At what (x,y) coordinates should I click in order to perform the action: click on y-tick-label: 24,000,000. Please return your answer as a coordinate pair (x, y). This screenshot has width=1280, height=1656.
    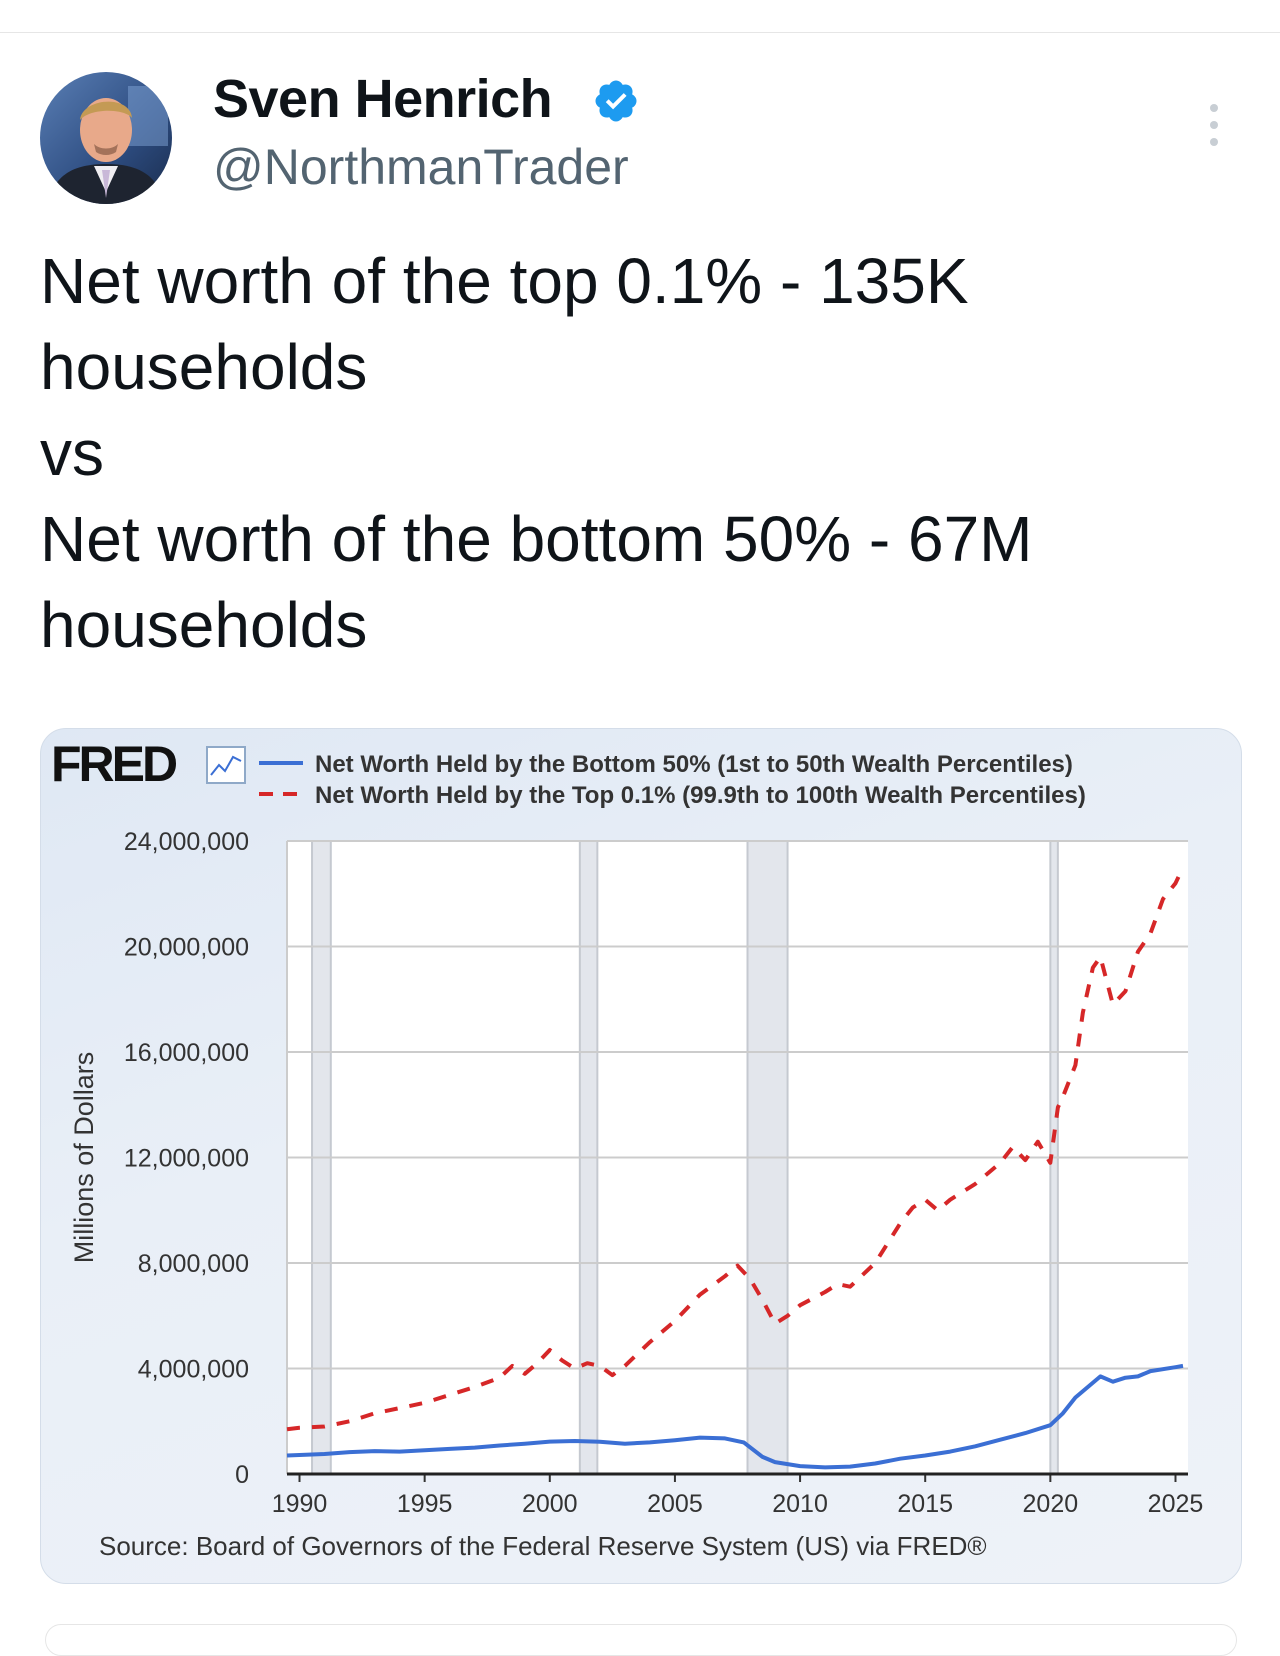
    Looking at the image, I should click on (186, 842).